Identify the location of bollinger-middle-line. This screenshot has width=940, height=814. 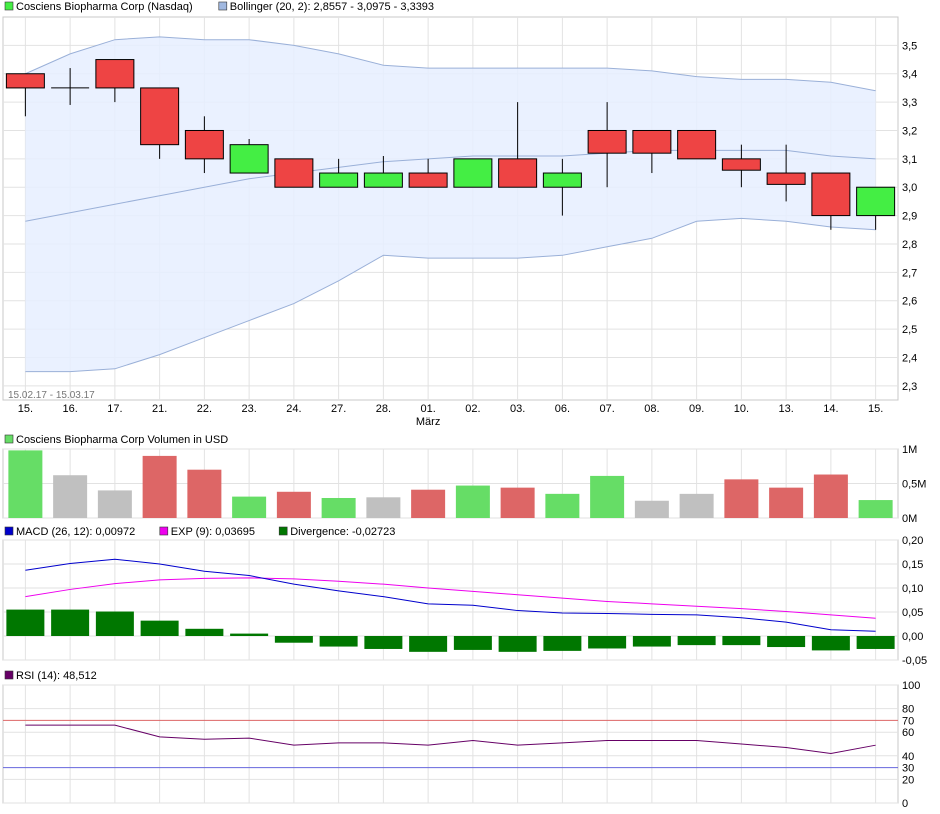
(450, 185).